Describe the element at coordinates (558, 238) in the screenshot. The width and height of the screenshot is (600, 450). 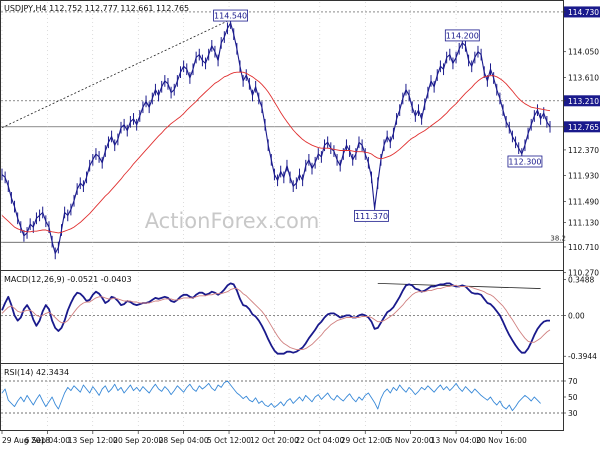
I see `price-hline-label: 38.2` at that location.